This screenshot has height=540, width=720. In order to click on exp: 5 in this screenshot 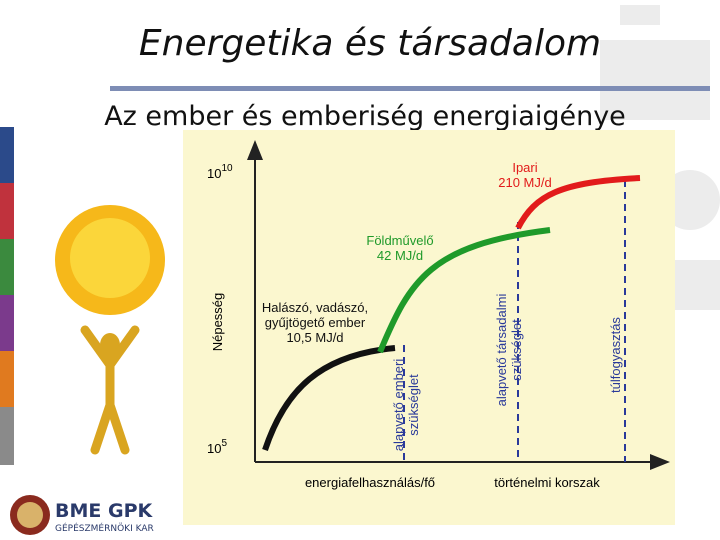, I will do `click(224, 443)`.